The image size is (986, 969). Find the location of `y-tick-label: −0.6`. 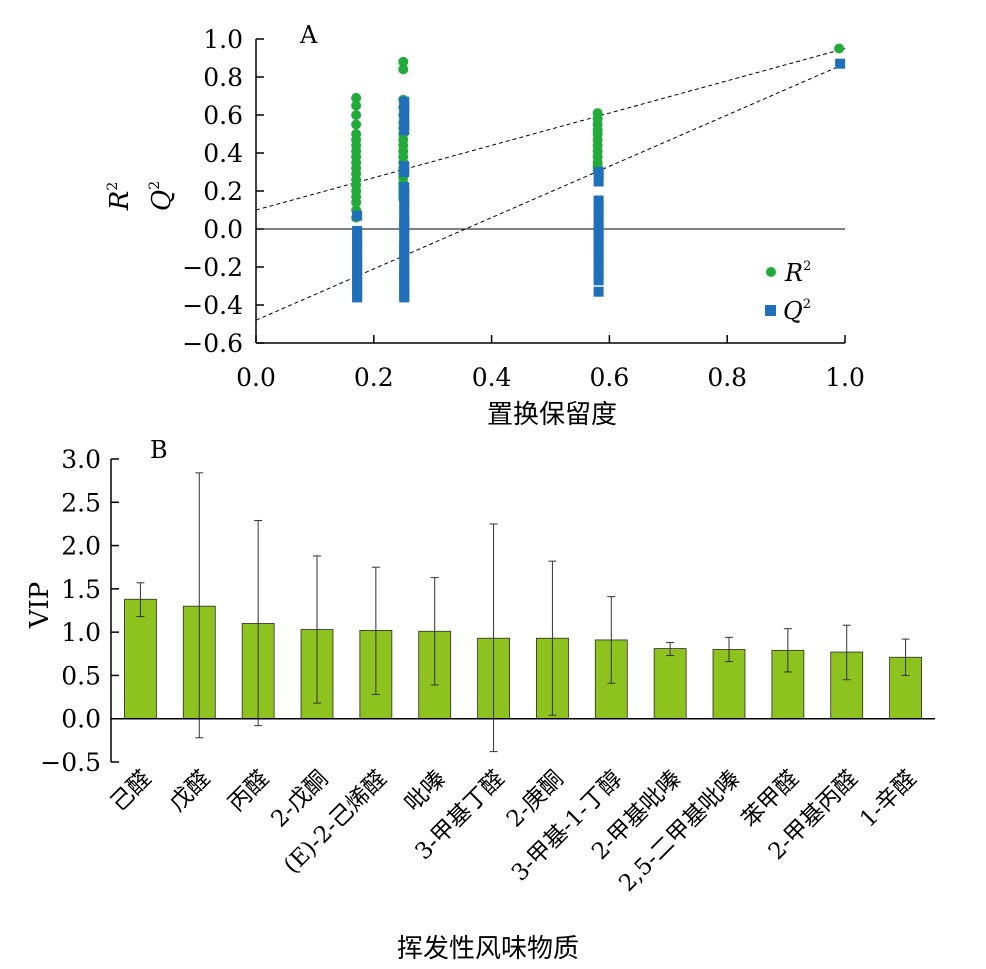

y-tick-label: −0.6 is located at coordinates (212, 343).